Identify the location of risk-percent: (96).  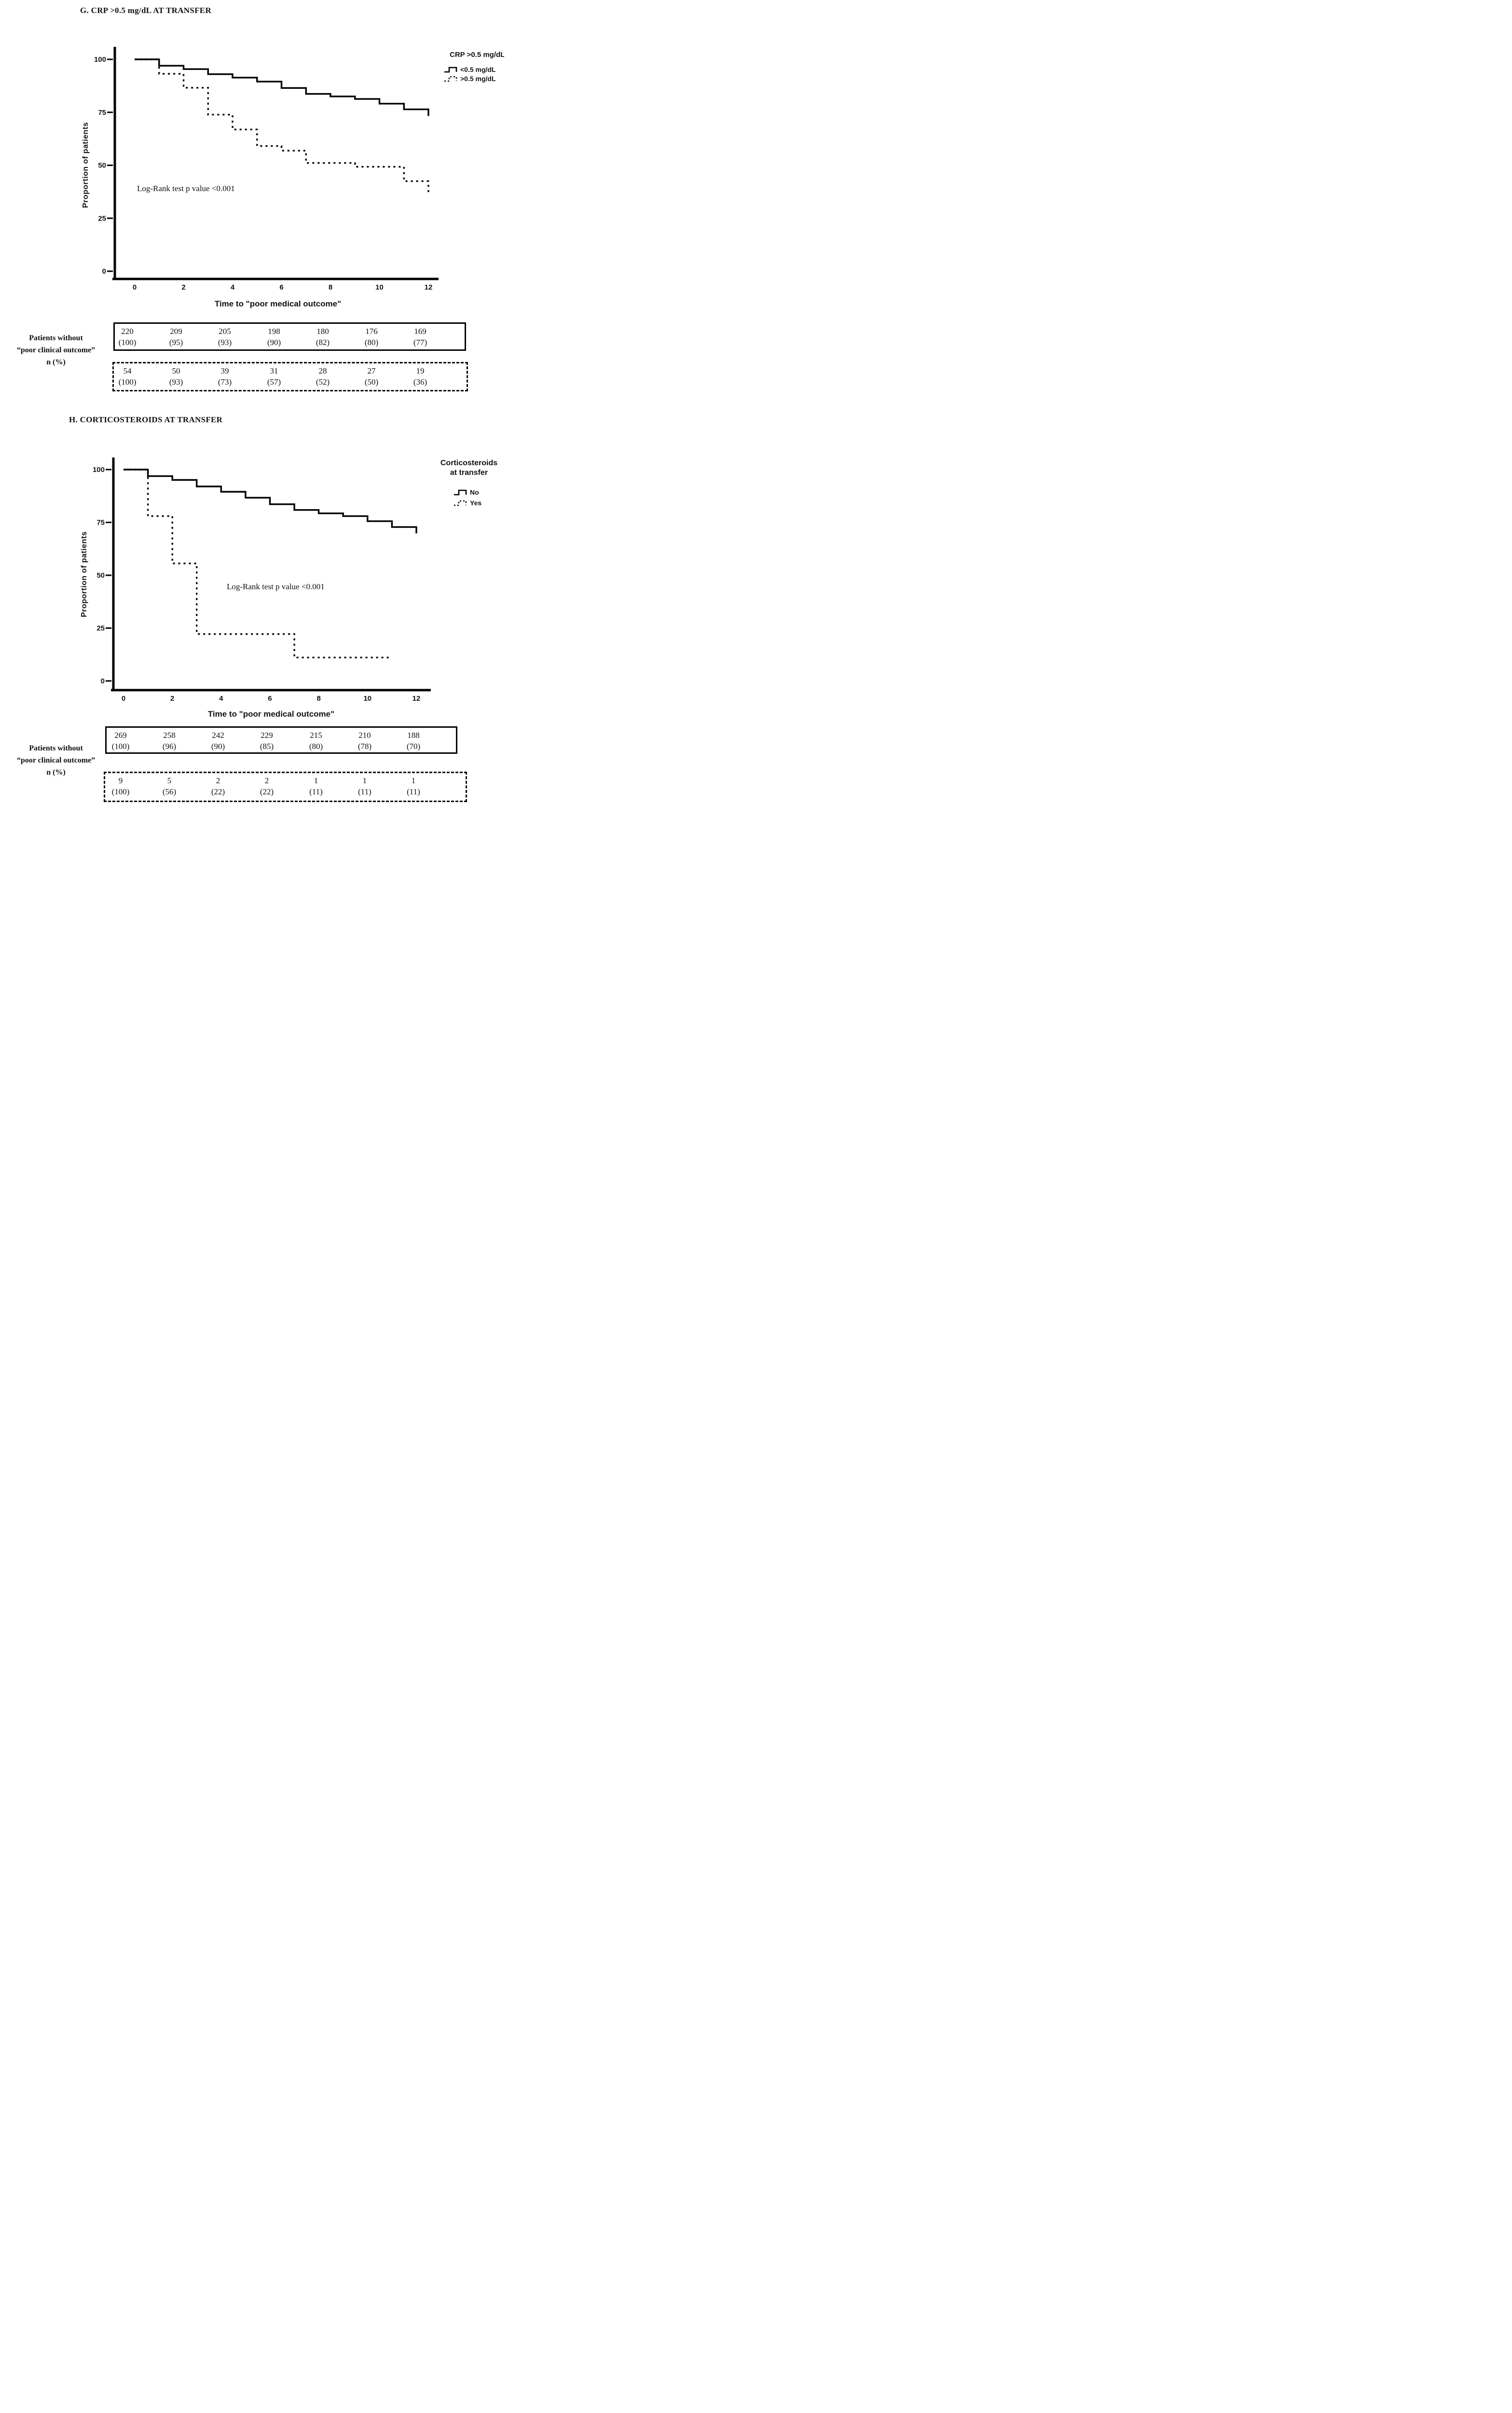
(169, 746).